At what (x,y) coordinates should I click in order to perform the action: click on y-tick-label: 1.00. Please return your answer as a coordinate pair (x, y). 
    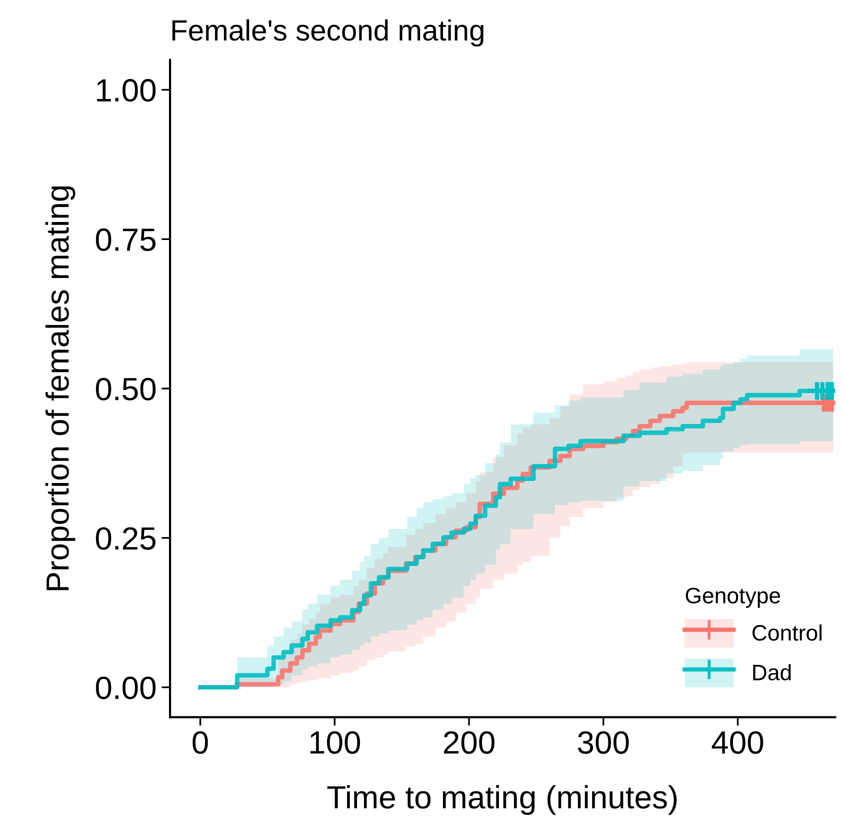
    Looking at the image, I should click on (126, 90).